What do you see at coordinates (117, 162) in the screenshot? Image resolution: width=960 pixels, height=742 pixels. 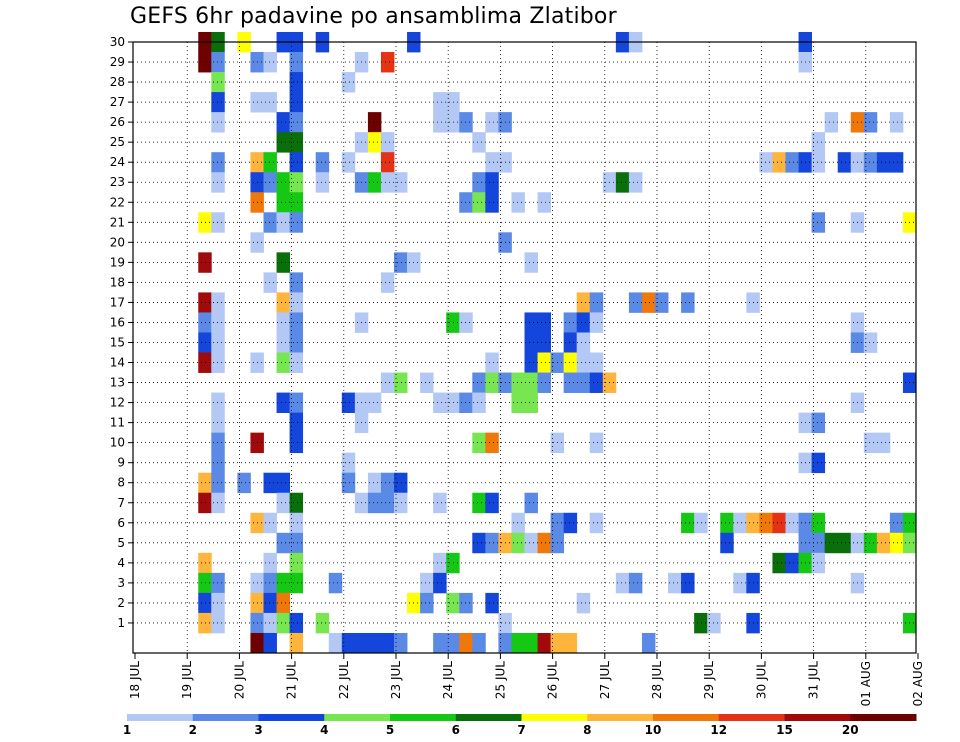 I see `y-tick-label: 24` at bounding box center [117, 162].